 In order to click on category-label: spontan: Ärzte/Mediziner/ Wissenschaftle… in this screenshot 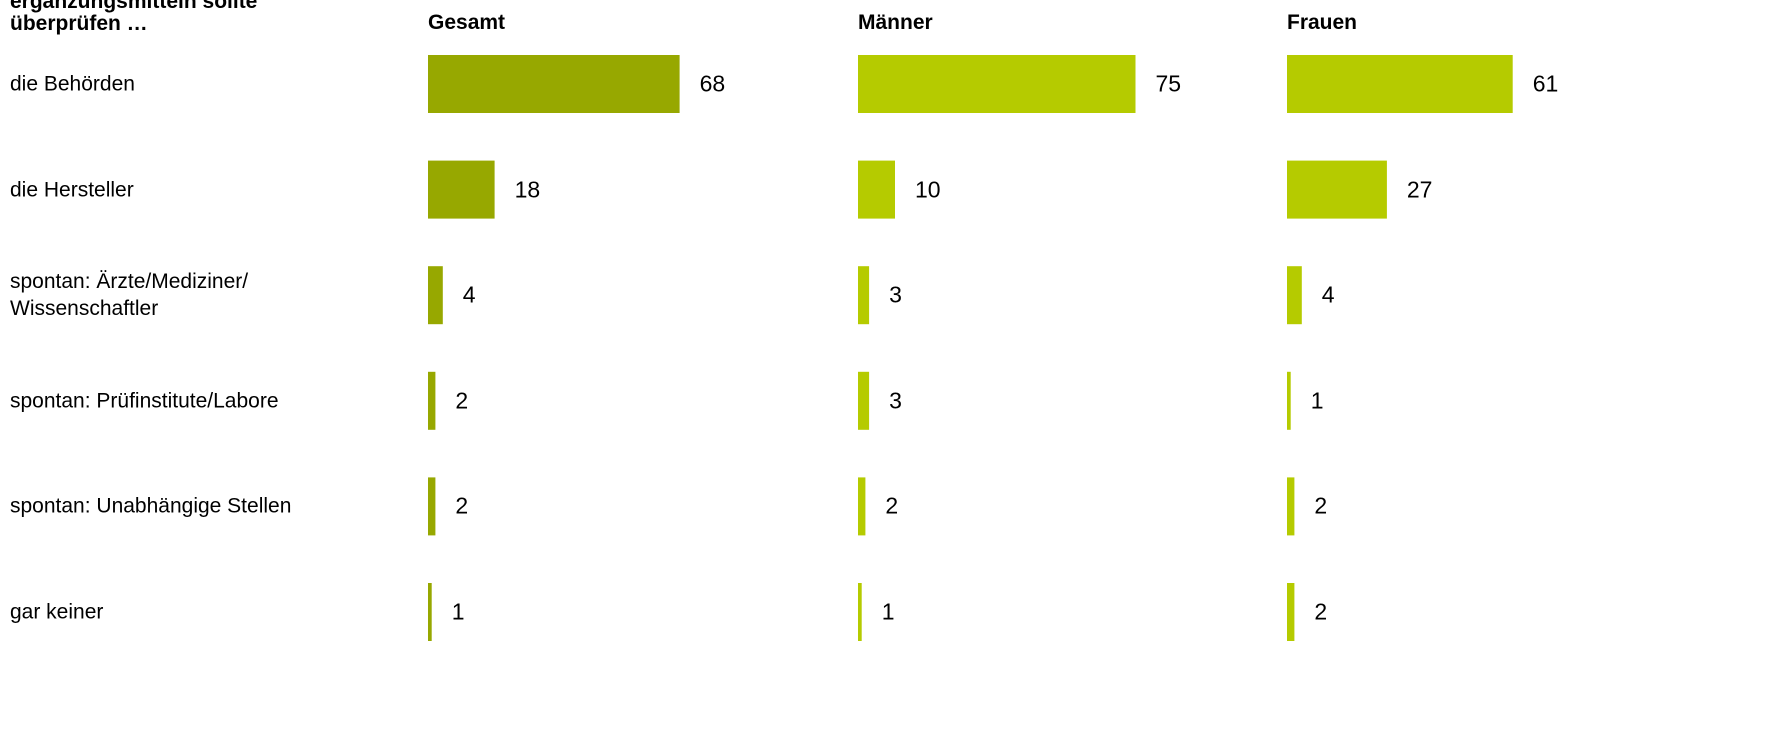, I will do `click(129, 295)`.